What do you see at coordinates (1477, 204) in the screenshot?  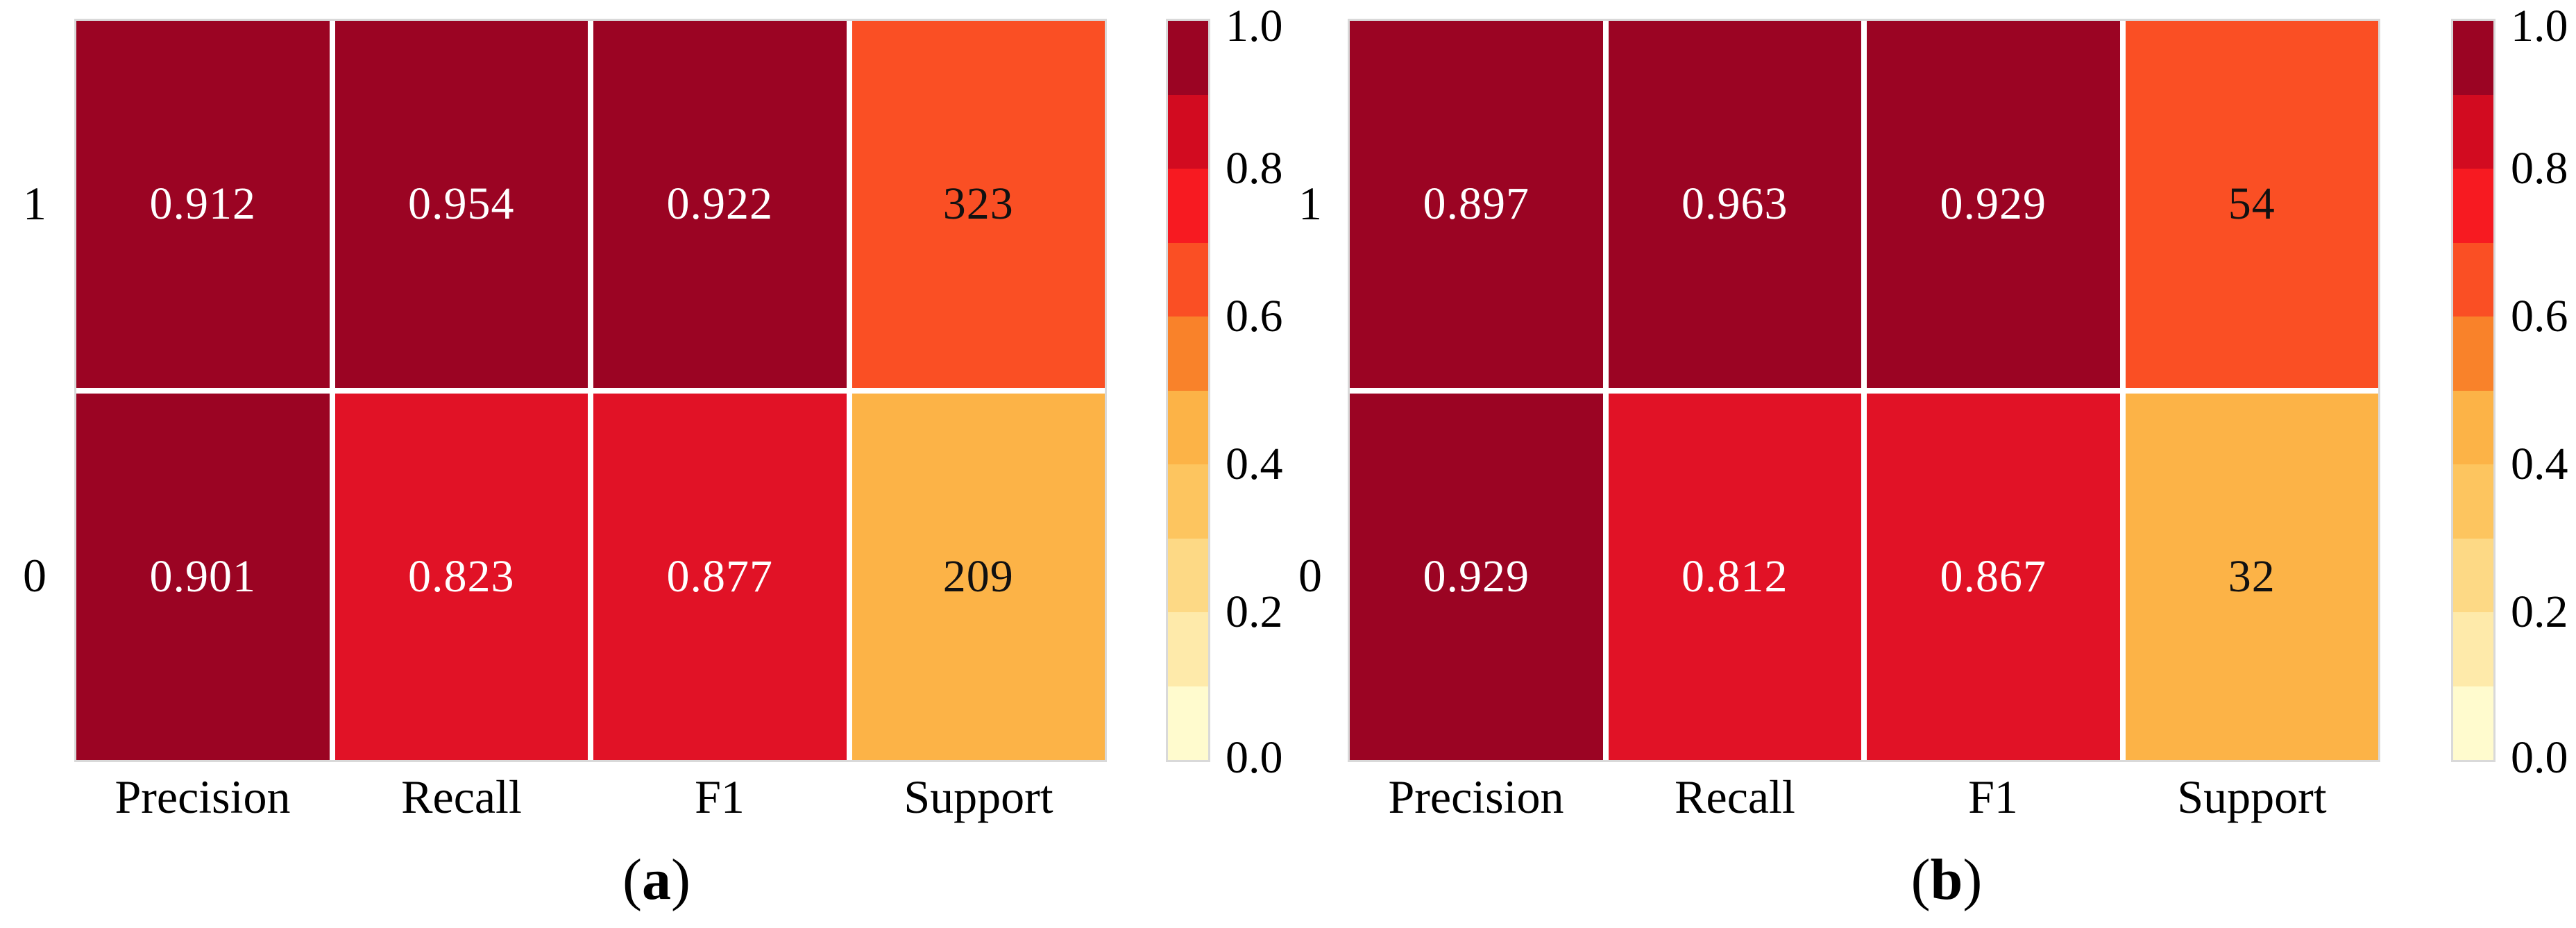 I see `heatmap-cell: 0.897` at bounding box center [1477, 204].